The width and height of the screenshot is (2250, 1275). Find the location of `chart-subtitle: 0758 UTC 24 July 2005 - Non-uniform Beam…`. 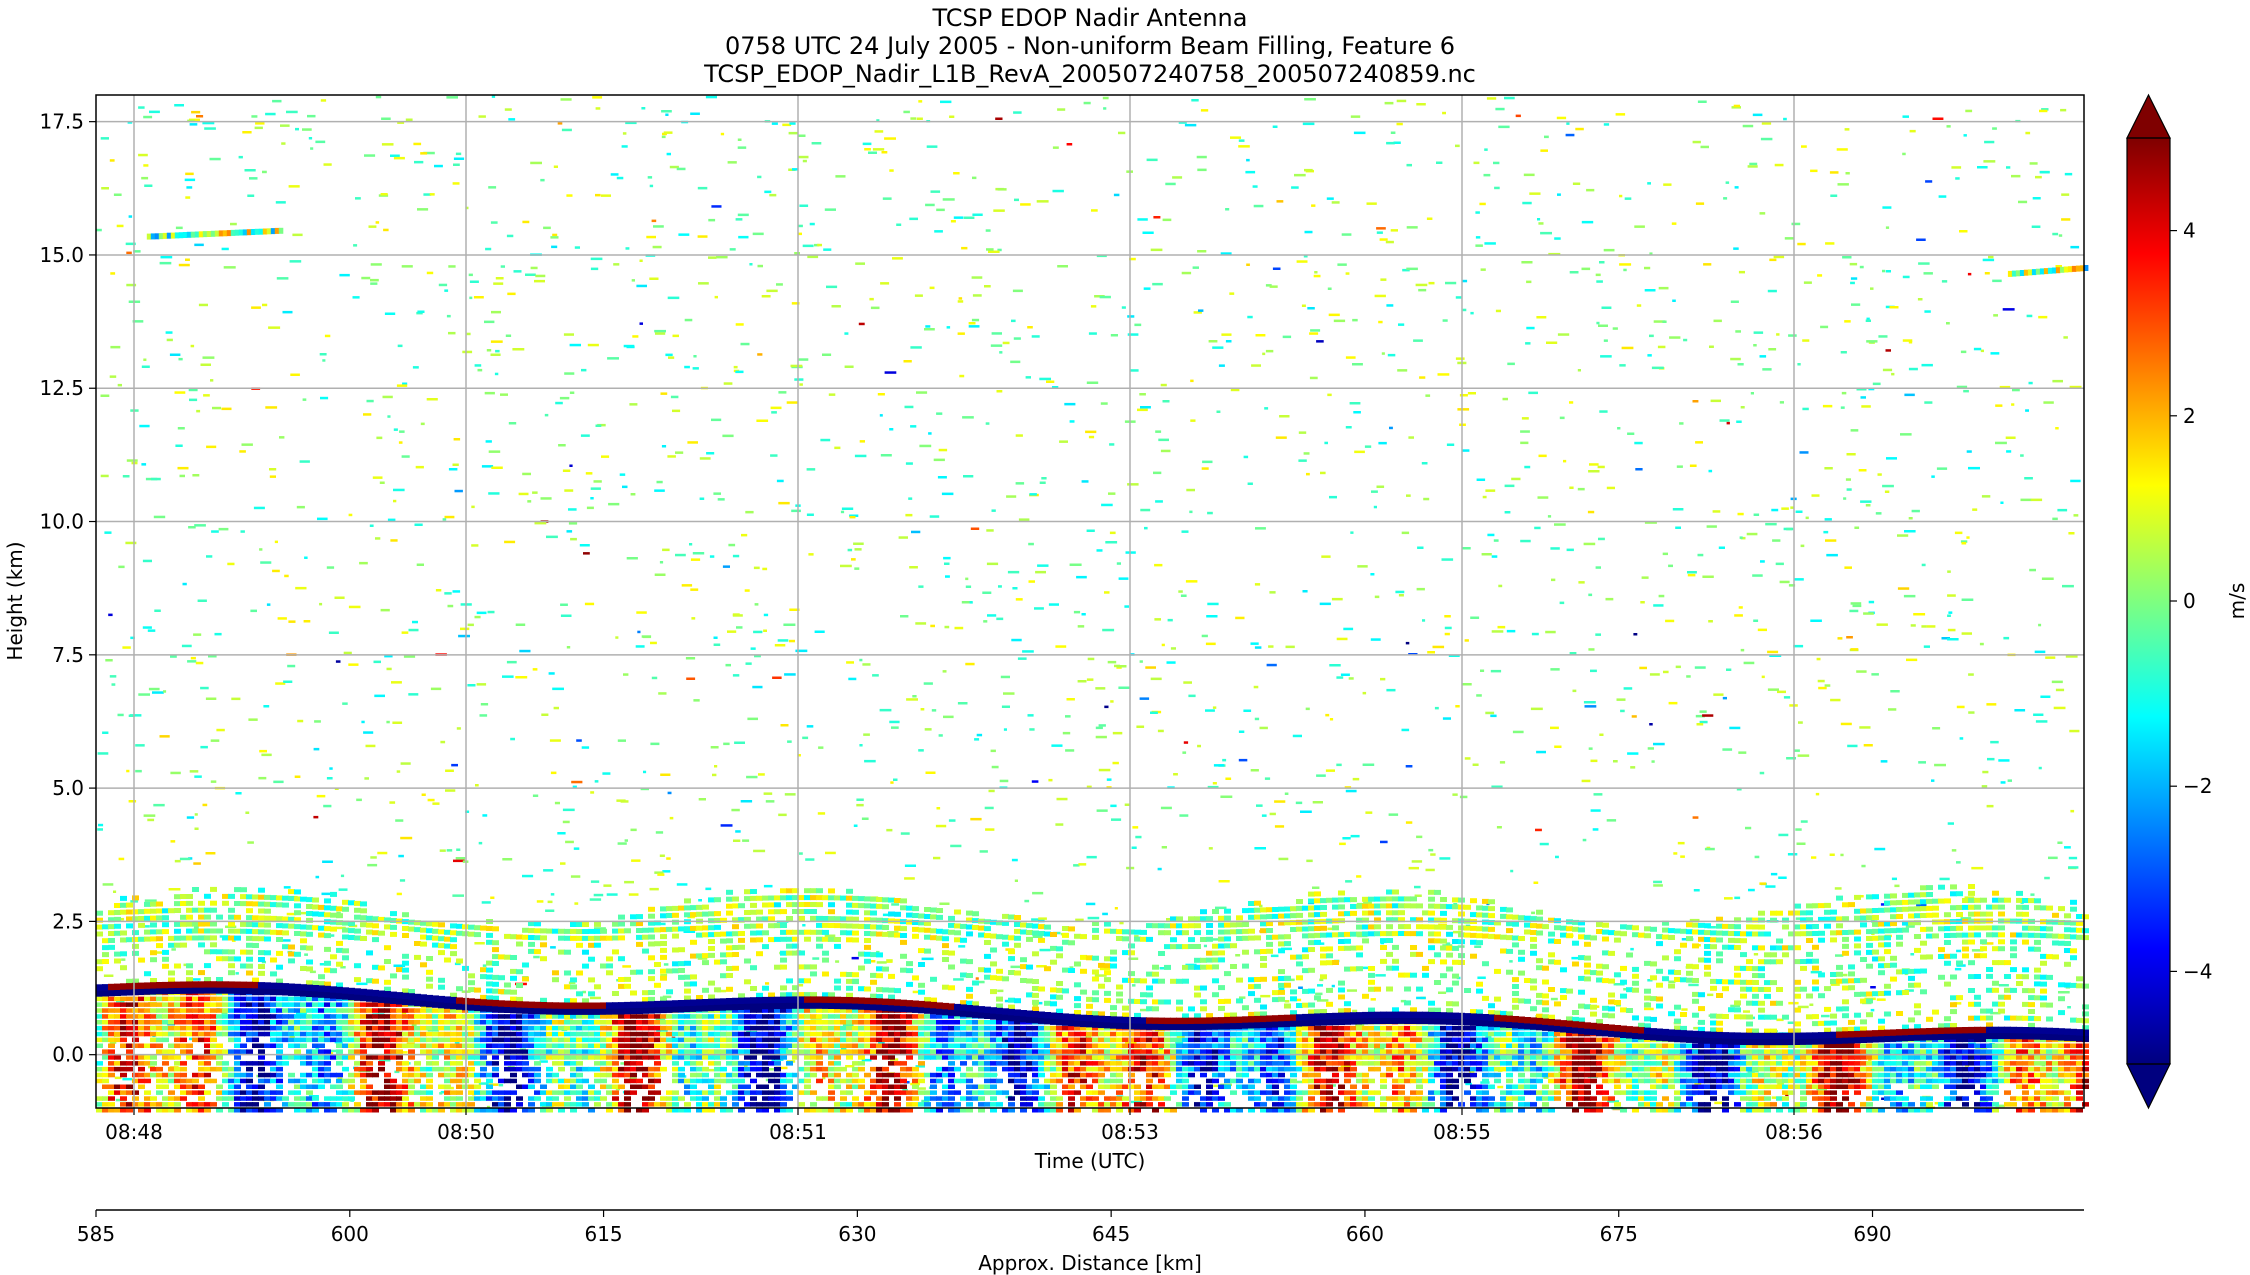

chart-subtitle: 0758 UTC 24 July 2005 - Non-uniform Beam… is located at coordinates (1090, 46).